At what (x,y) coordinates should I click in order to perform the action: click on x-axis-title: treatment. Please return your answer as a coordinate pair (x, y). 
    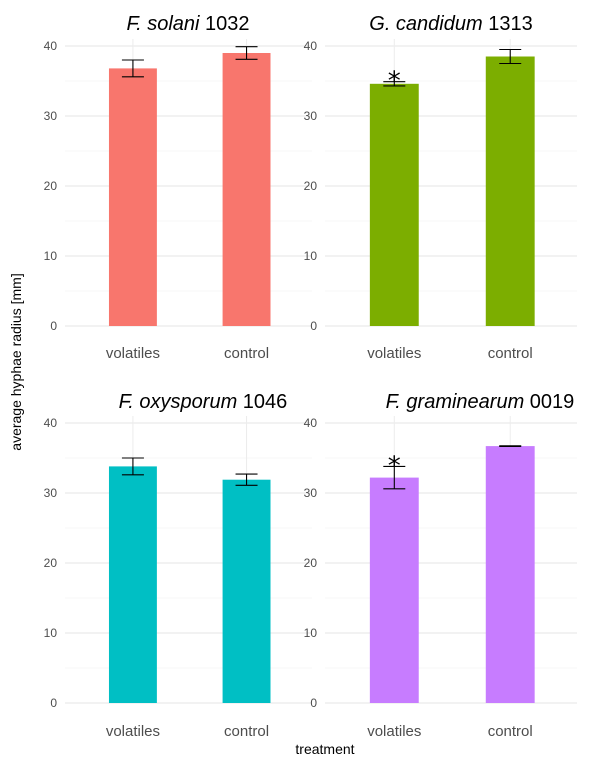
    Looking at the image, I should click on (324, 749).